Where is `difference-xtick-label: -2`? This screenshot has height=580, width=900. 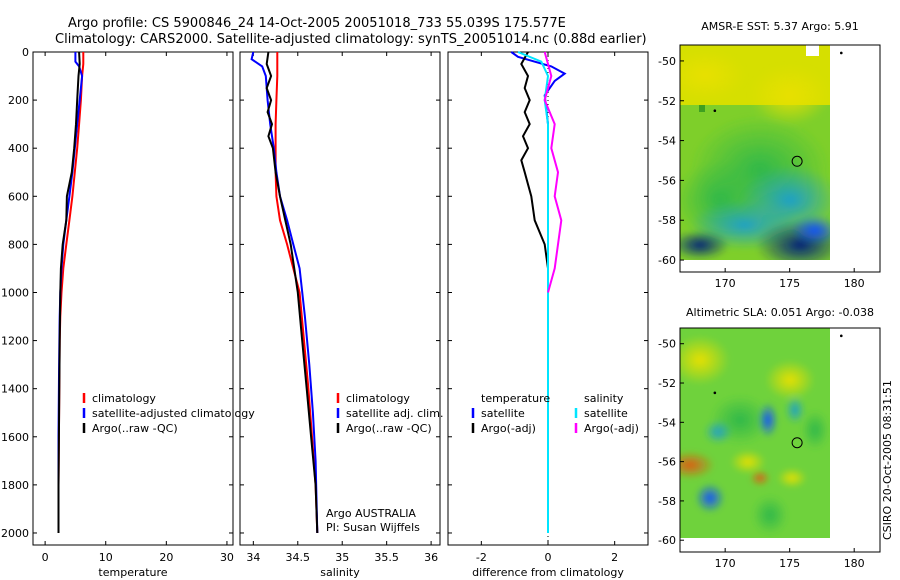 difference-xtick-label: -2 is located at coordinates (481, 557).